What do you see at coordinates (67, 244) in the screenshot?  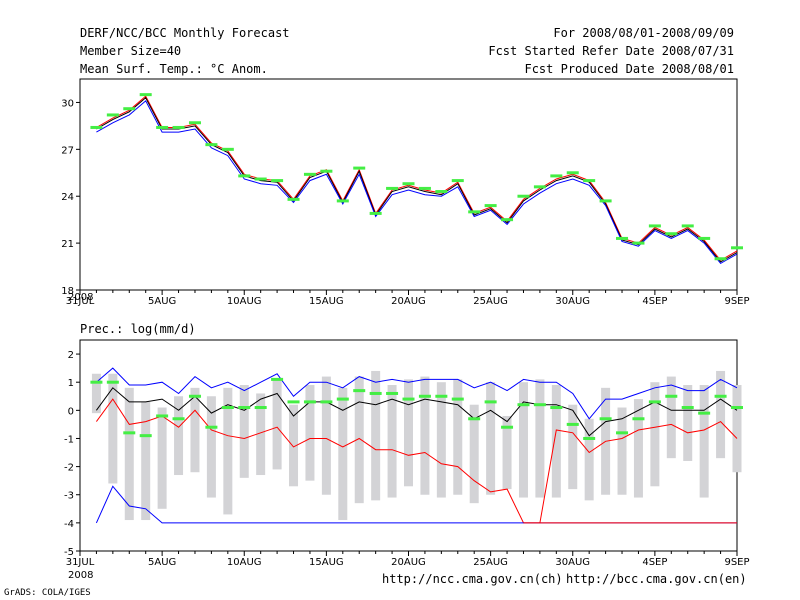 I see `temp-ytick-label: 21` at bounding box center [67, 244].